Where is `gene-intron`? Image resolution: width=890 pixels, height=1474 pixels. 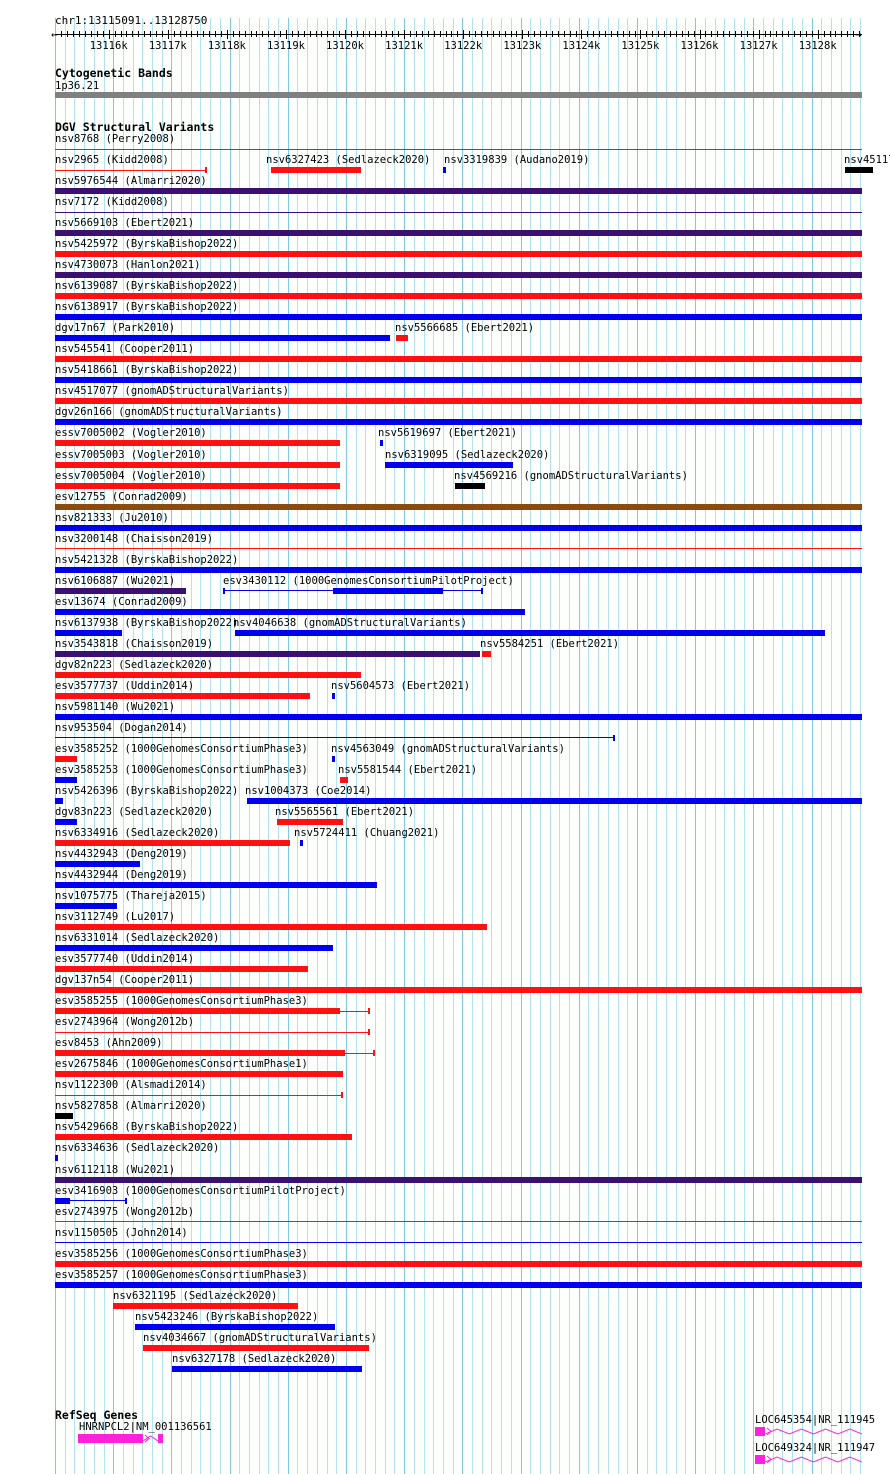 gene-intron is located at coordinates (813, 1459).